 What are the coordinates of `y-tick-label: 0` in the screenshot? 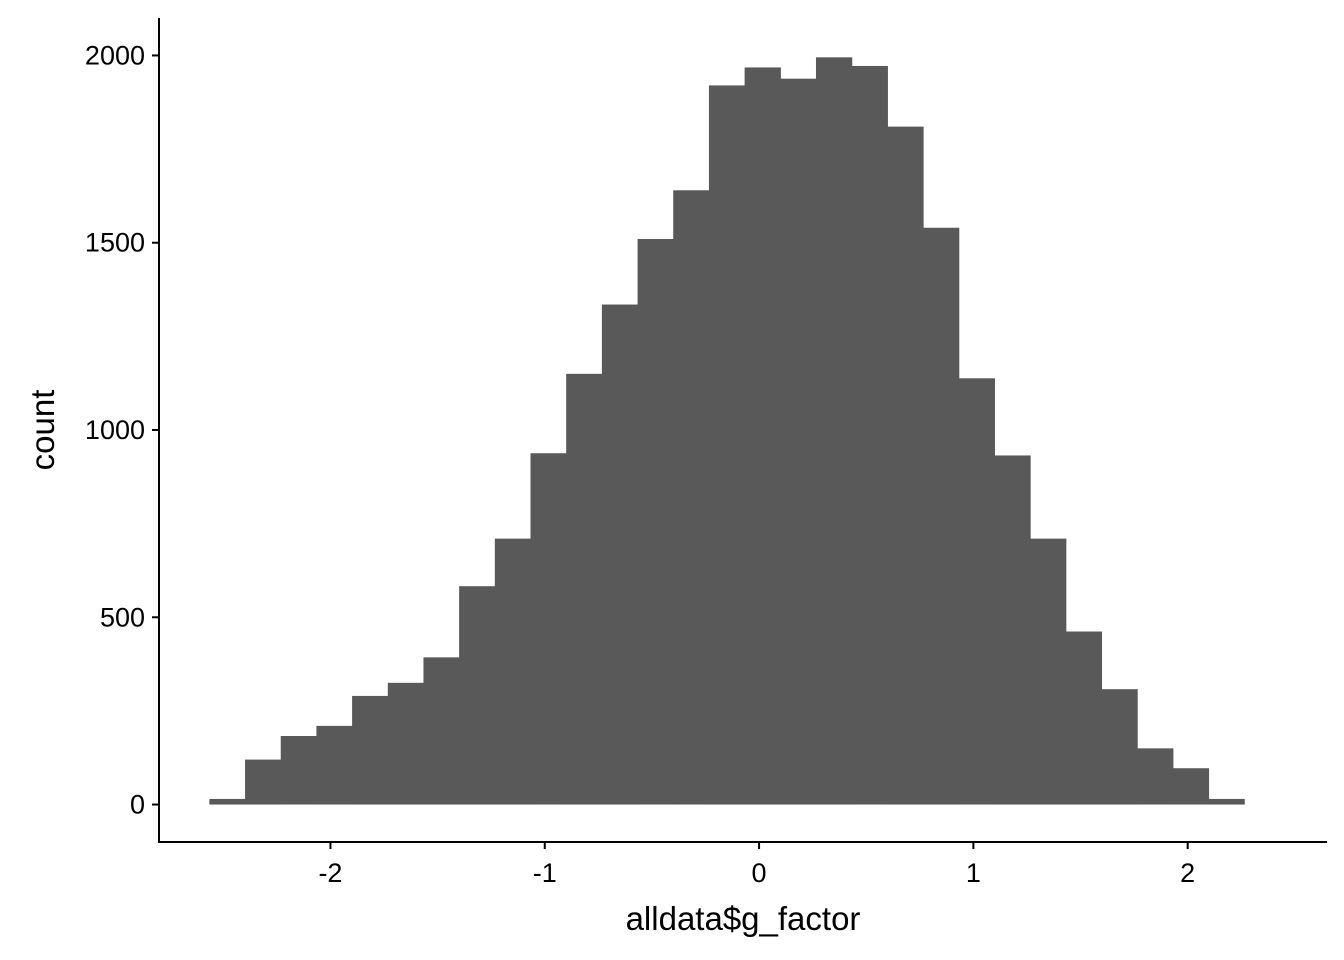 It's located at (137, 805).